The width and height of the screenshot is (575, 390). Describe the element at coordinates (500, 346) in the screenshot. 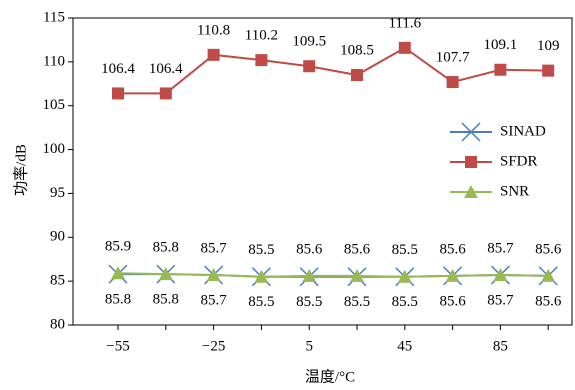

I see `x-tick-label: 85` at that location.